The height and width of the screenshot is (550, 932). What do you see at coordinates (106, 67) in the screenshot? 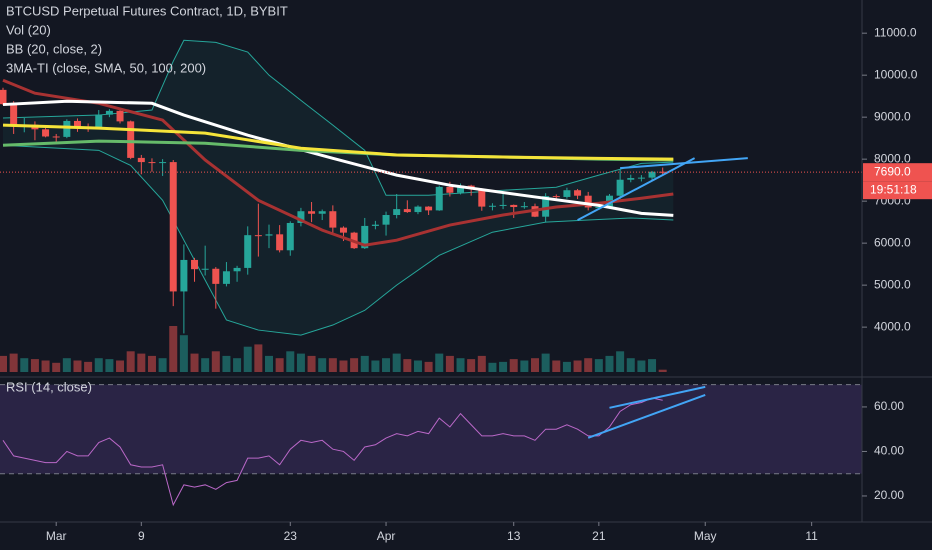
I see `indicator-label: 3MA-TI (close, SMA, 50, 100, 200)` at bounding box center [106, 67].